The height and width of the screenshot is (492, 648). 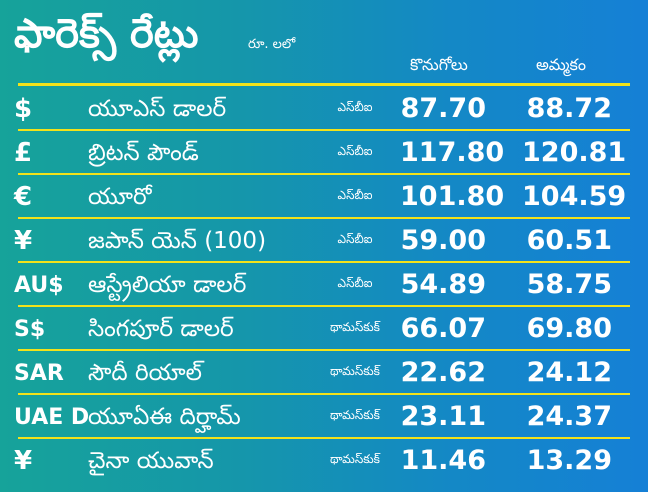 I want to click on currency-name: యూఏఈ దిర్హామ్, so click(x=164, y=417).